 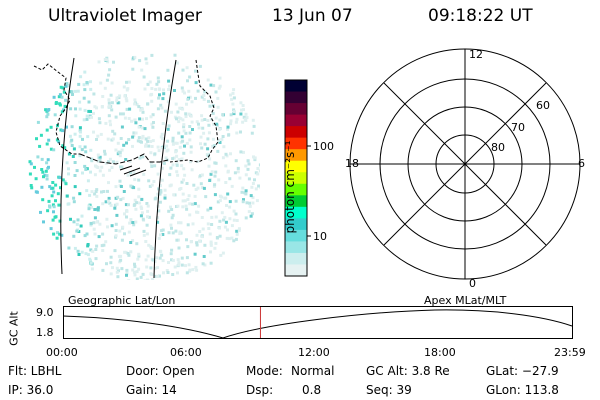 I want to click on apex-label: Apex MLat/MLT, so click(x=465, y=300).